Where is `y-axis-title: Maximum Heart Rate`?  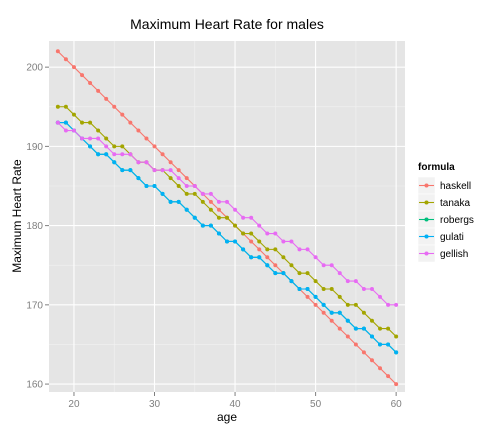 y-axis-title: Maximum Heart Rate is located at coordinates (17, 216).